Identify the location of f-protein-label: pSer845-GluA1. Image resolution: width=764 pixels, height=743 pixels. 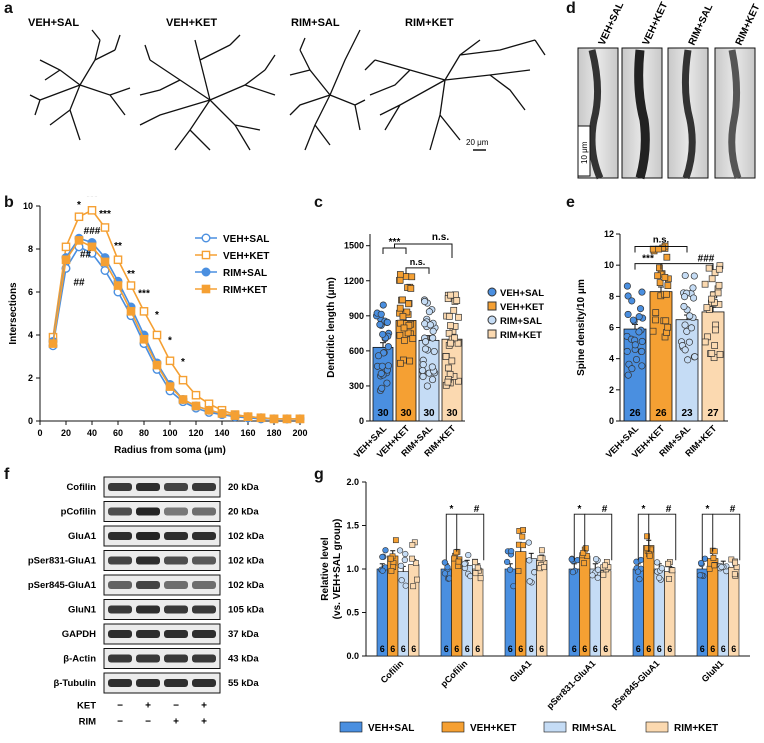
(62, 585).